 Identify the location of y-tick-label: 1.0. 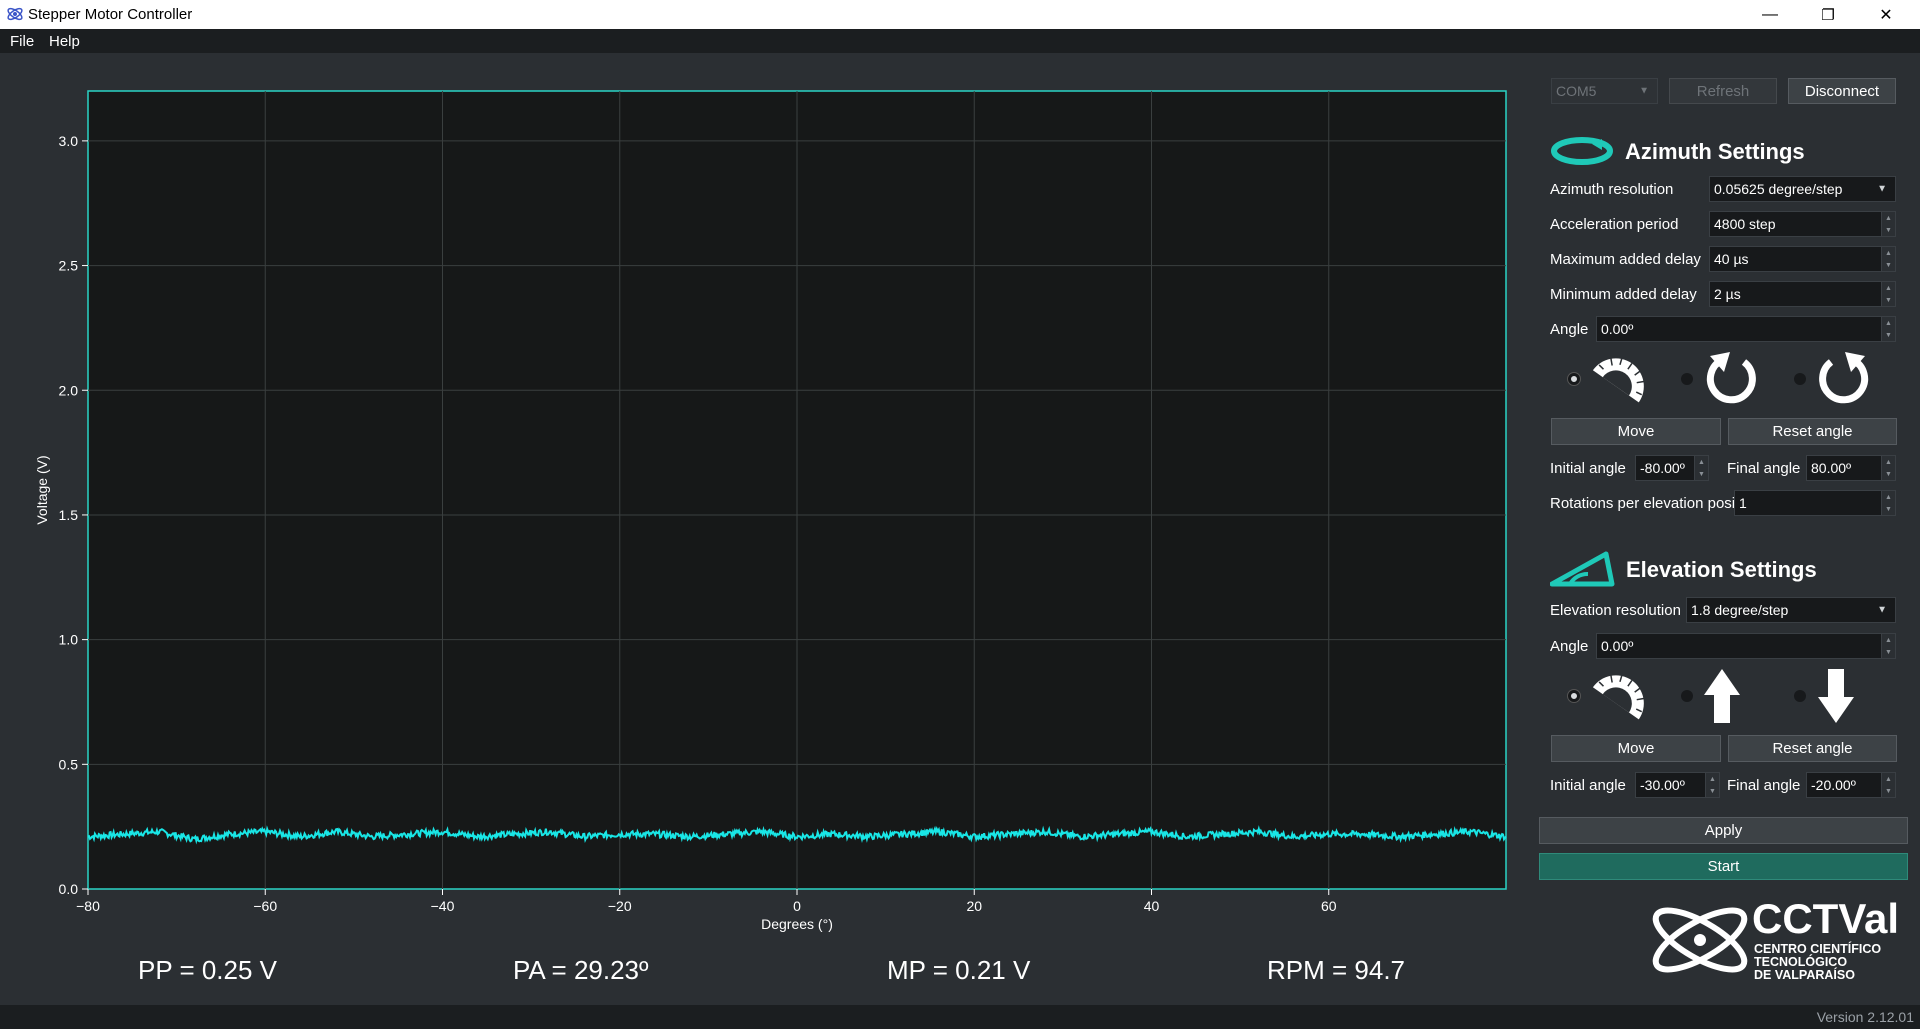
(69, 640).